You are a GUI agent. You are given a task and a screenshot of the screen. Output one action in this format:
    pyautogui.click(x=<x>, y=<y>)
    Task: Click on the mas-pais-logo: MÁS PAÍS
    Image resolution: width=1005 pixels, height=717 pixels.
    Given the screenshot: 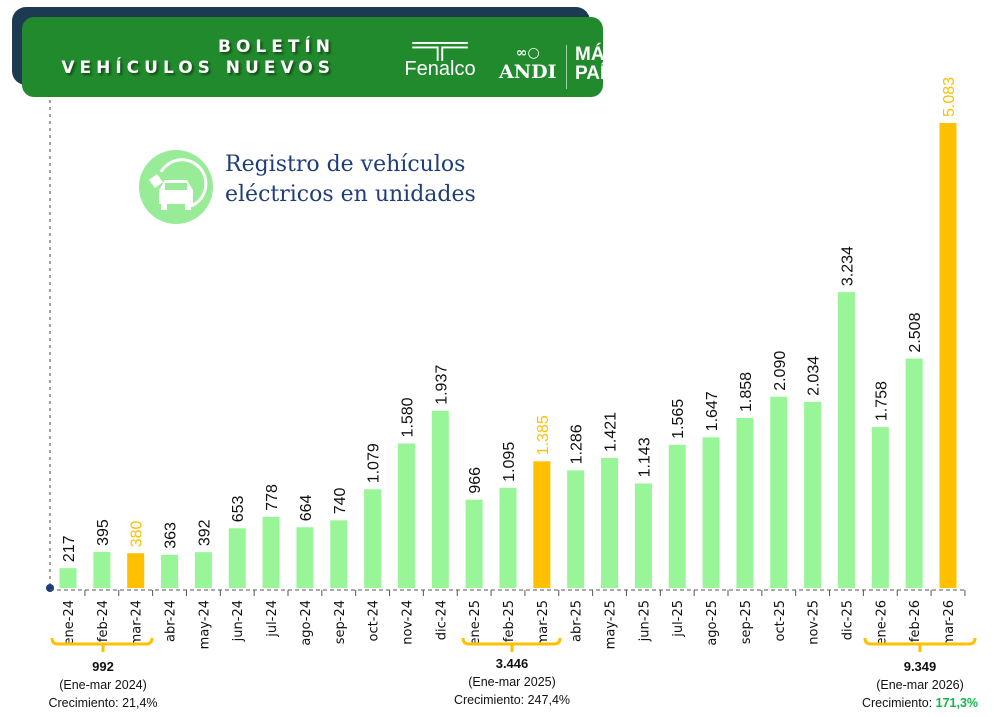 What is the action you would take?
    pyautogui.click(x=596, y=64)
    